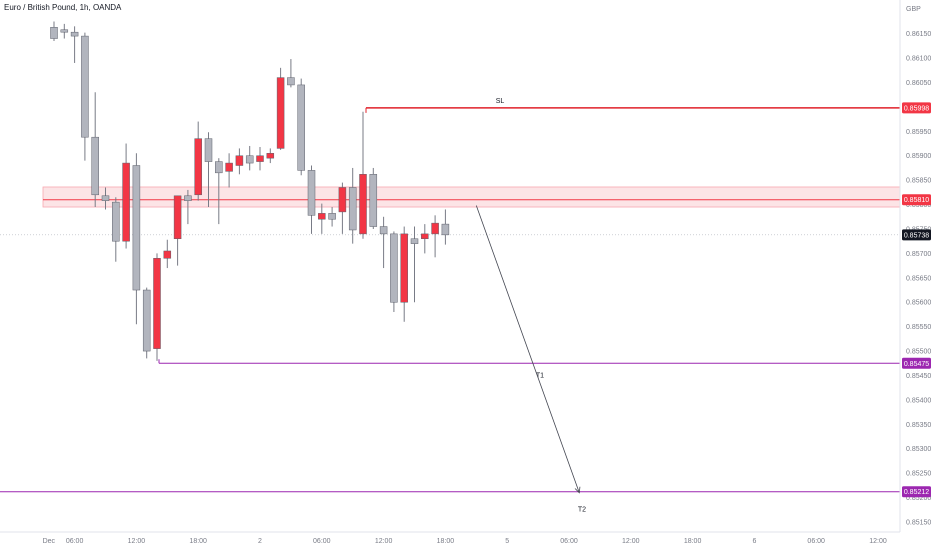 This screenshot has height=550, width=932. What do you see at coordinates (918, 278) in the screenshot?
I see `price-tick-label: 0.85650` at bounding box center [918, 278].